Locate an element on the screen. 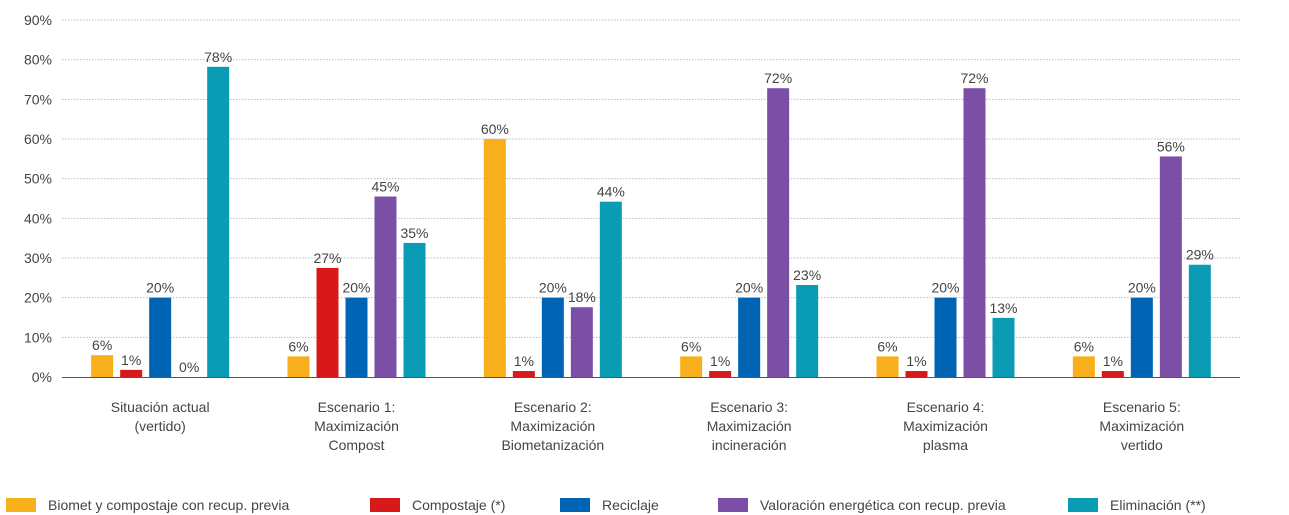  category-label: Escenario 1: is located at coordinates (357, 407).